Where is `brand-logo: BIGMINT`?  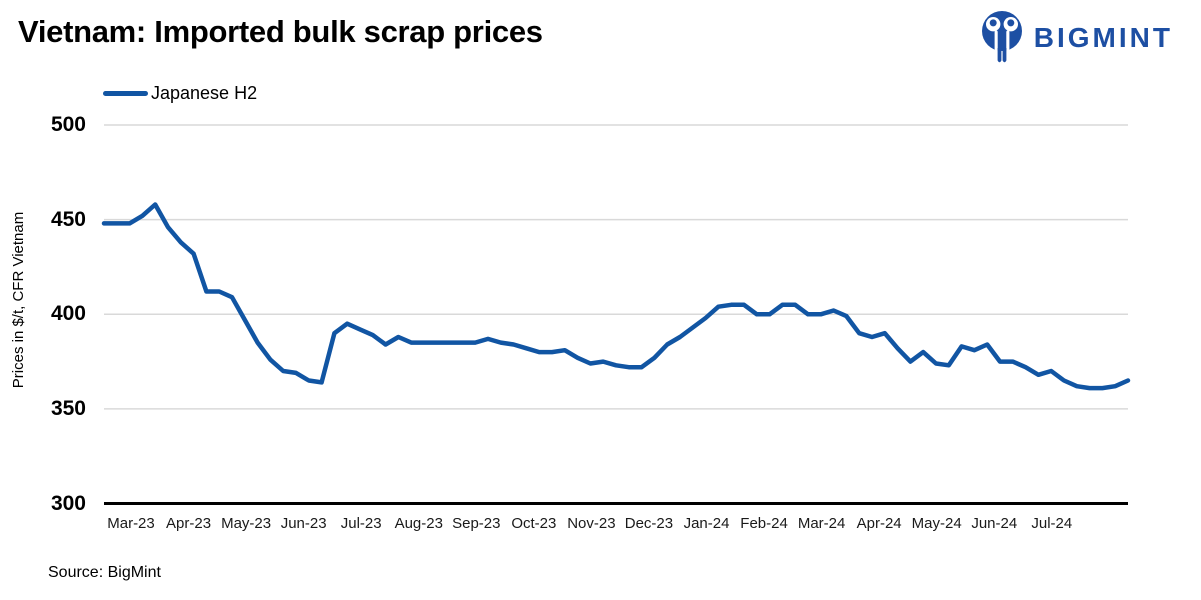 brand-logo: BIGMINT is located at coordinates (1076, 38).